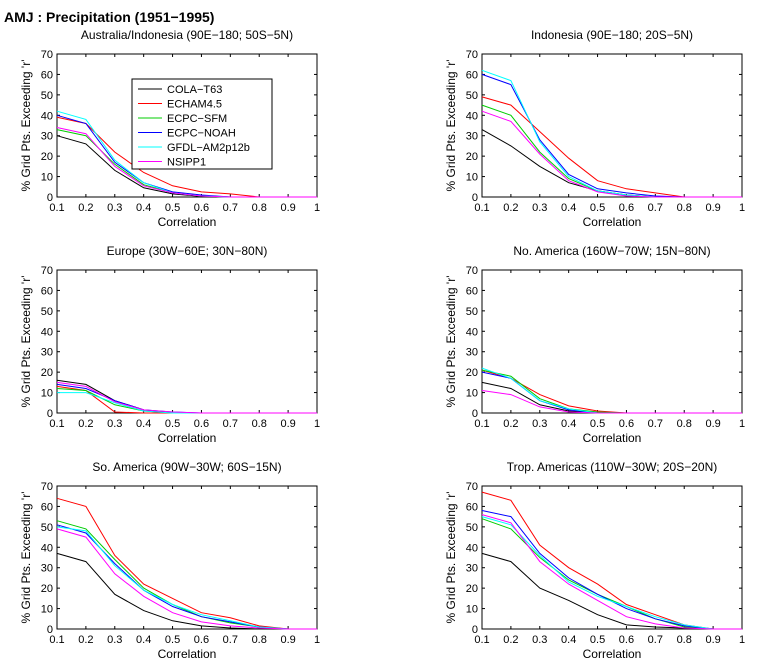 The width and height of the screenshot is (775, 665). Describe the element at coordinates (186, 163) in the screenshot. I see `legend-label: NSIPP1` at that location.